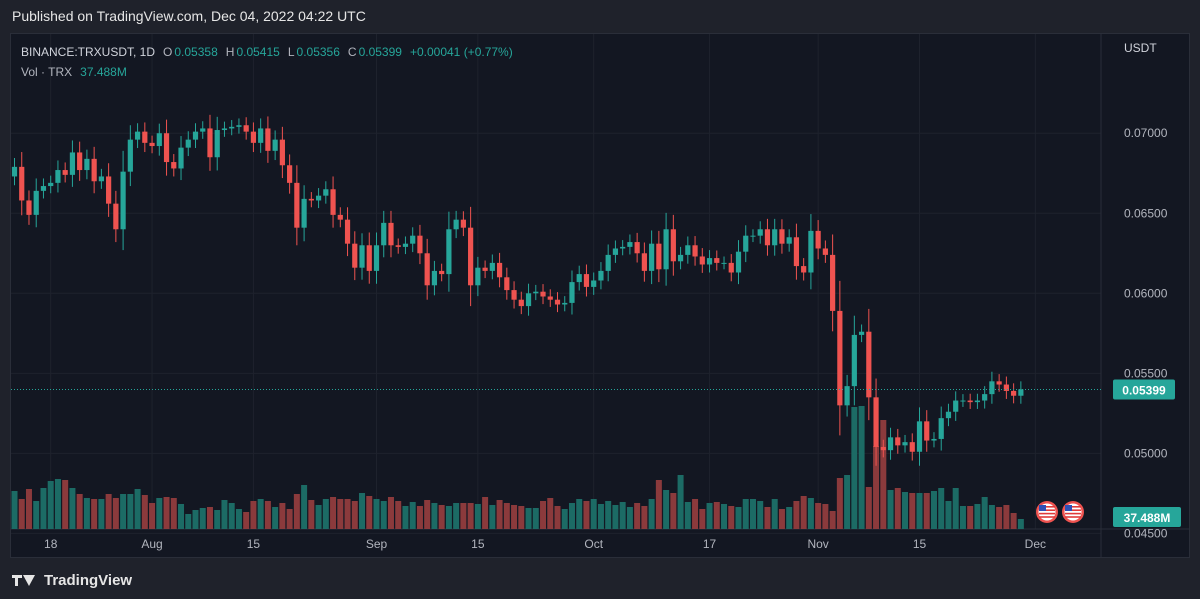  I want to click on symbol-title: BINANCE:TRXUSDT, 1D, so click(88, 52).